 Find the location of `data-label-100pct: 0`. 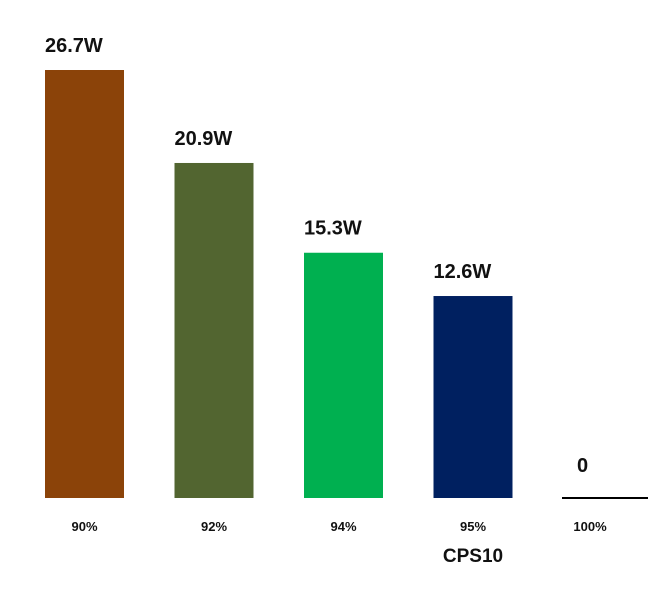

data-label-100pct: 0 is located at coordinates (582, 466).